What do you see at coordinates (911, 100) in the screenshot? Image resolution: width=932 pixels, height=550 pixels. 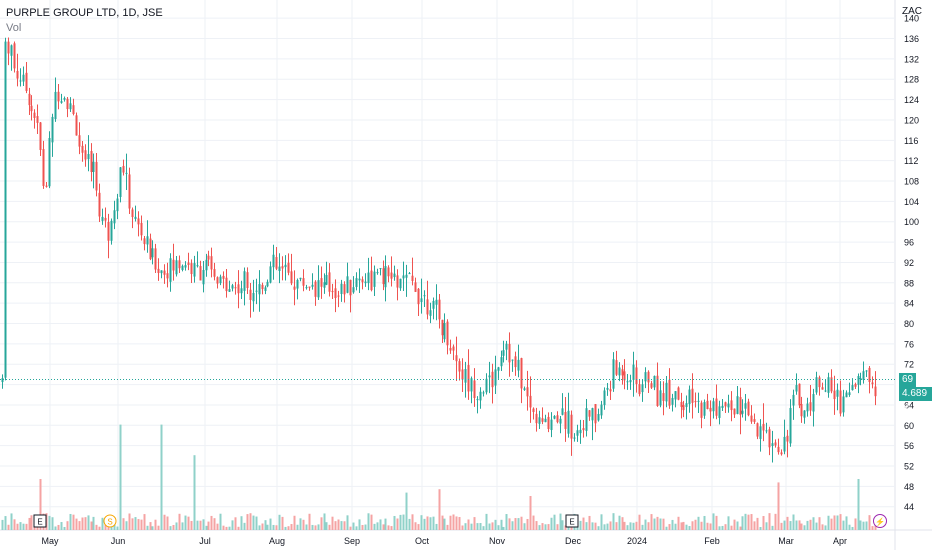 I see `price-tick-label: 124` at bounding box center [911, 100].